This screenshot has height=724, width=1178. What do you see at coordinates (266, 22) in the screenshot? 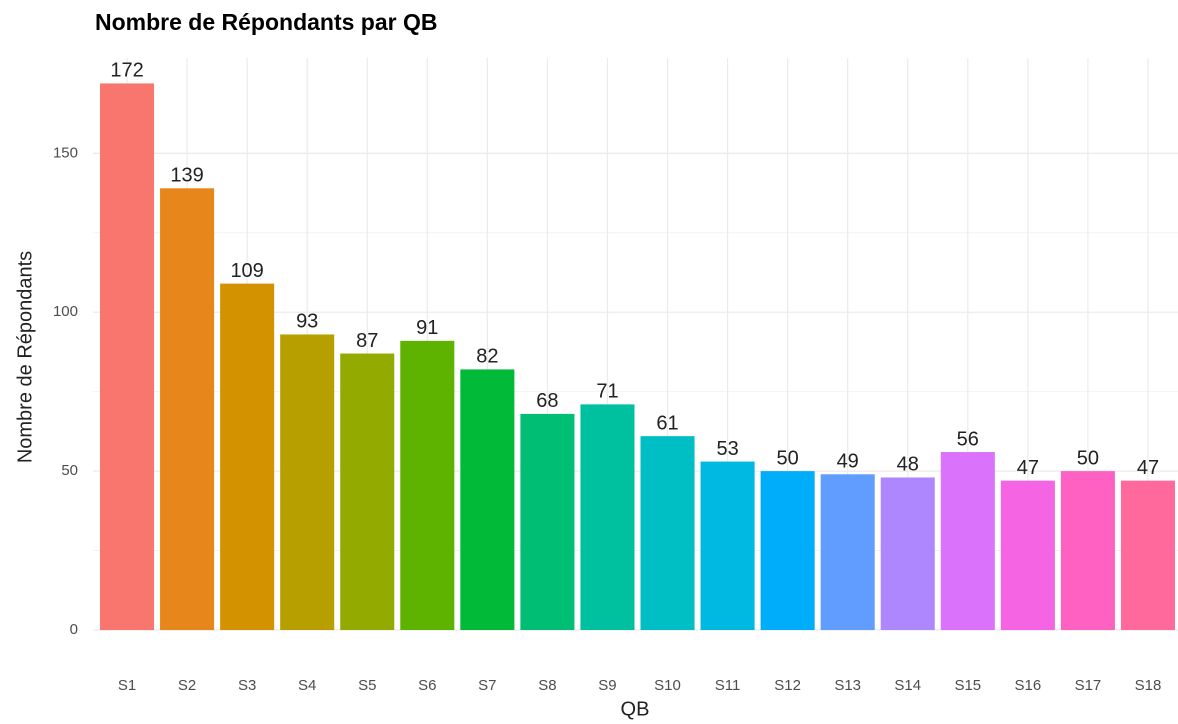
I see `chart-title: Nombre de Répondants par QB` at bounding box center [266, 22].